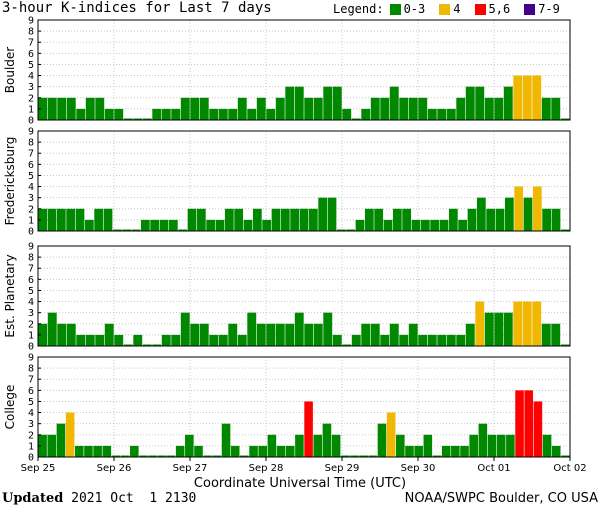 This screenshot has height=510, width=600. Describe the element at coordinates (31, 302) in the screenshot. I see `y-tick-label: 4` at that location.